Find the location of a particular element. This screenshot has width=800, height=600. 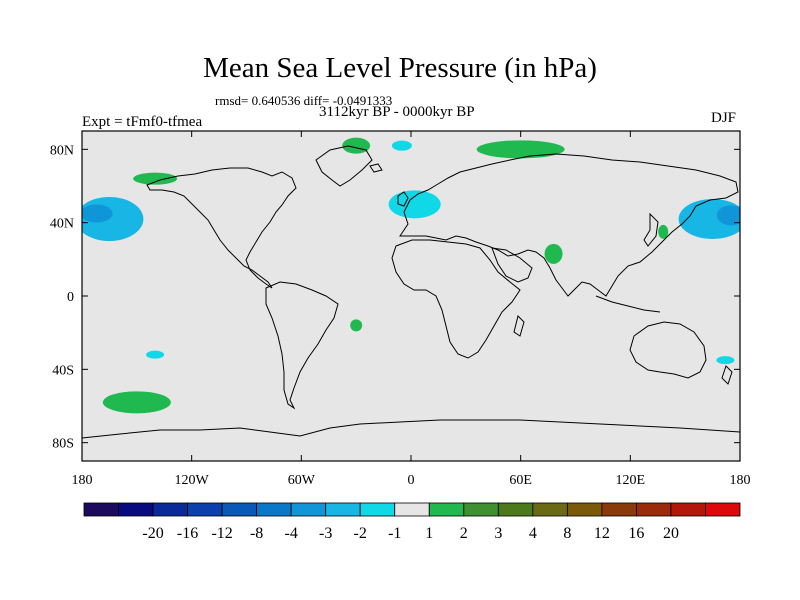

greenland-coast is located at coordinates (344, 166).